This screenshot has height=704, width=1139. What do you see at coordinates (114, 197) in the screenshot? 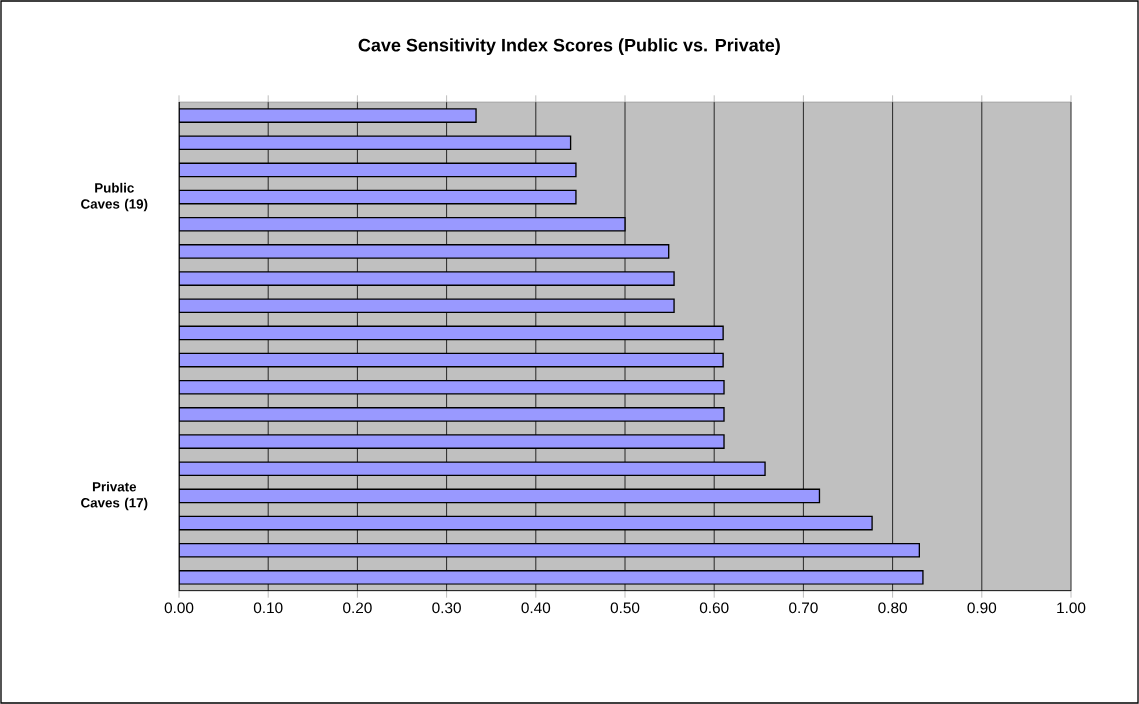
I see `y-tick-label: Public Caves (19)` at bounding box center [114, 197].